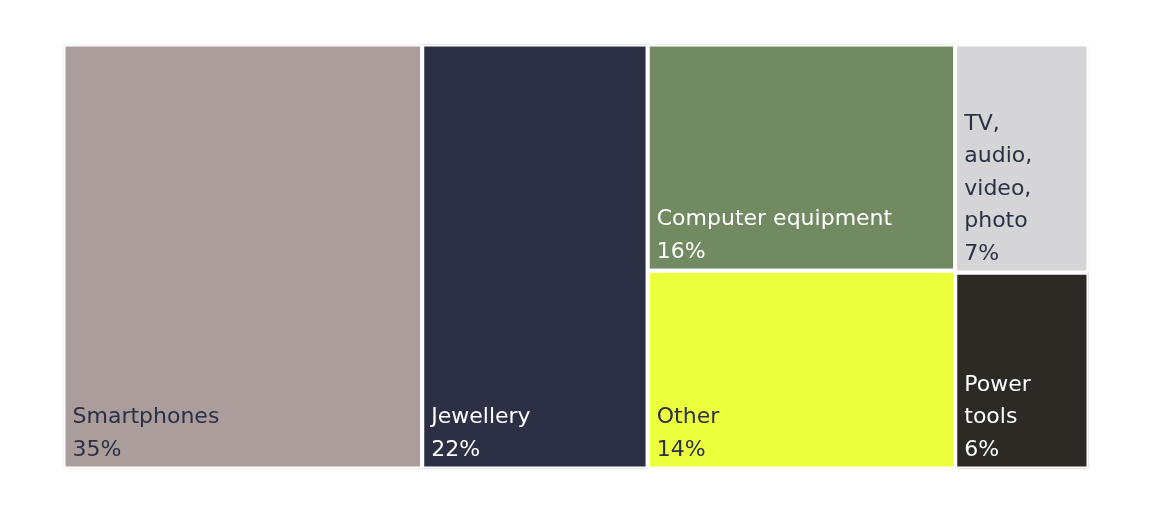 The width and height of the screenshot is (1152, 508). Describe the element at coordinates (681, 448) in the screenshot. I see `data-label: 14%` at that location.